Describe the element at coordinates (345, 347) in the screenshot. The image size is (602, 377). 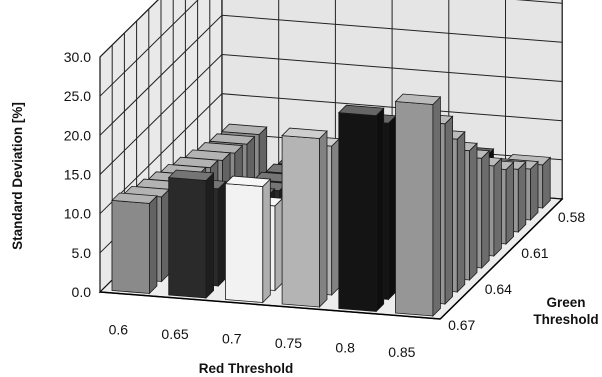
I see `x-tick-label: 0.8` at that location.